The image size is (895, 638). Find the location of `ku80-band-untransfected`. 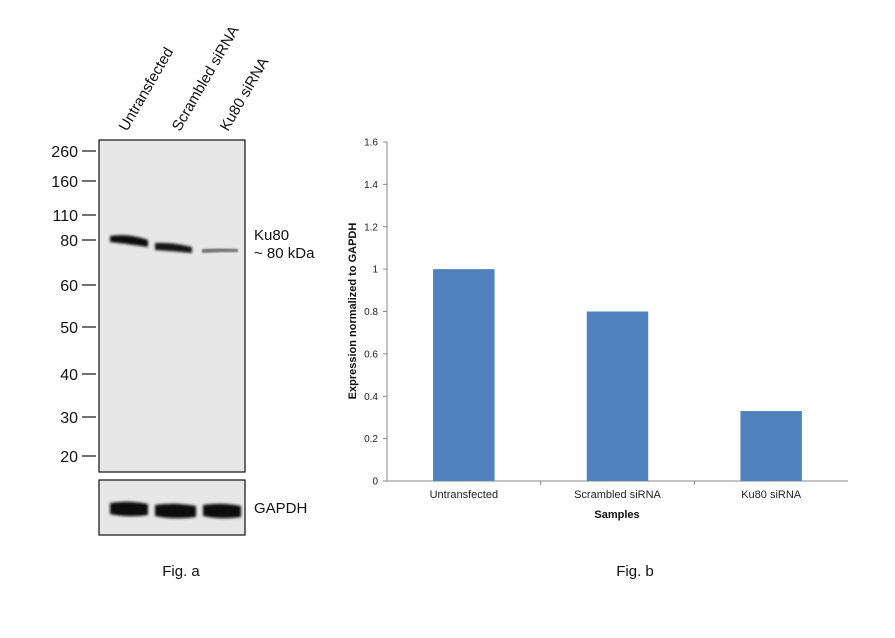

ku80-band-untransfected is located at coordinates (129, 241).